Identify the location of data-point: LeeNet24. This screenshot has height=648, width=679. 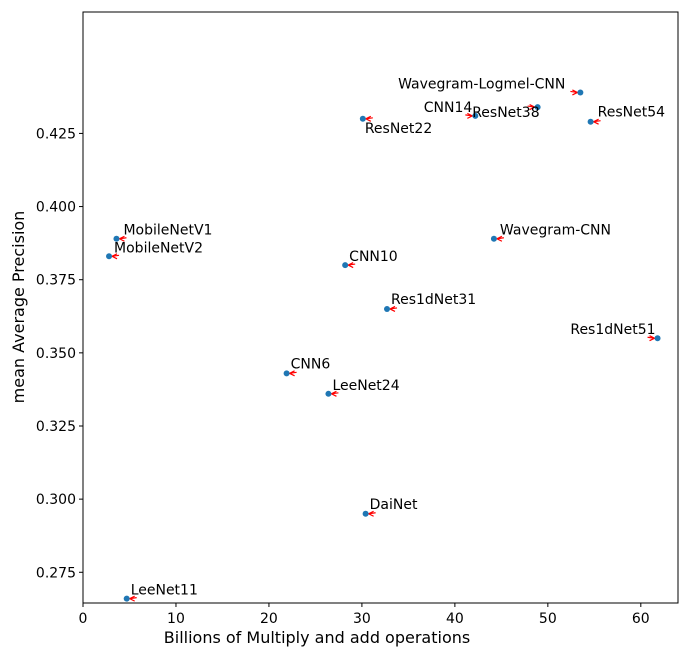
(362, 387).